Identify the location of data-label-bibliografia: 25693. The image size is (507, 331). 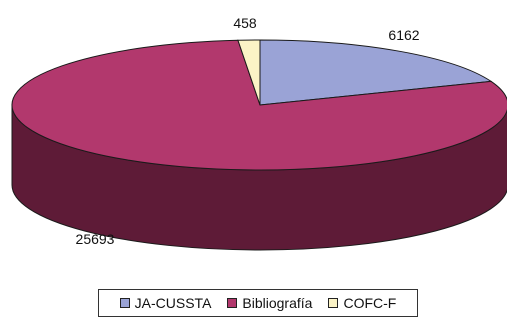
(95, 239).